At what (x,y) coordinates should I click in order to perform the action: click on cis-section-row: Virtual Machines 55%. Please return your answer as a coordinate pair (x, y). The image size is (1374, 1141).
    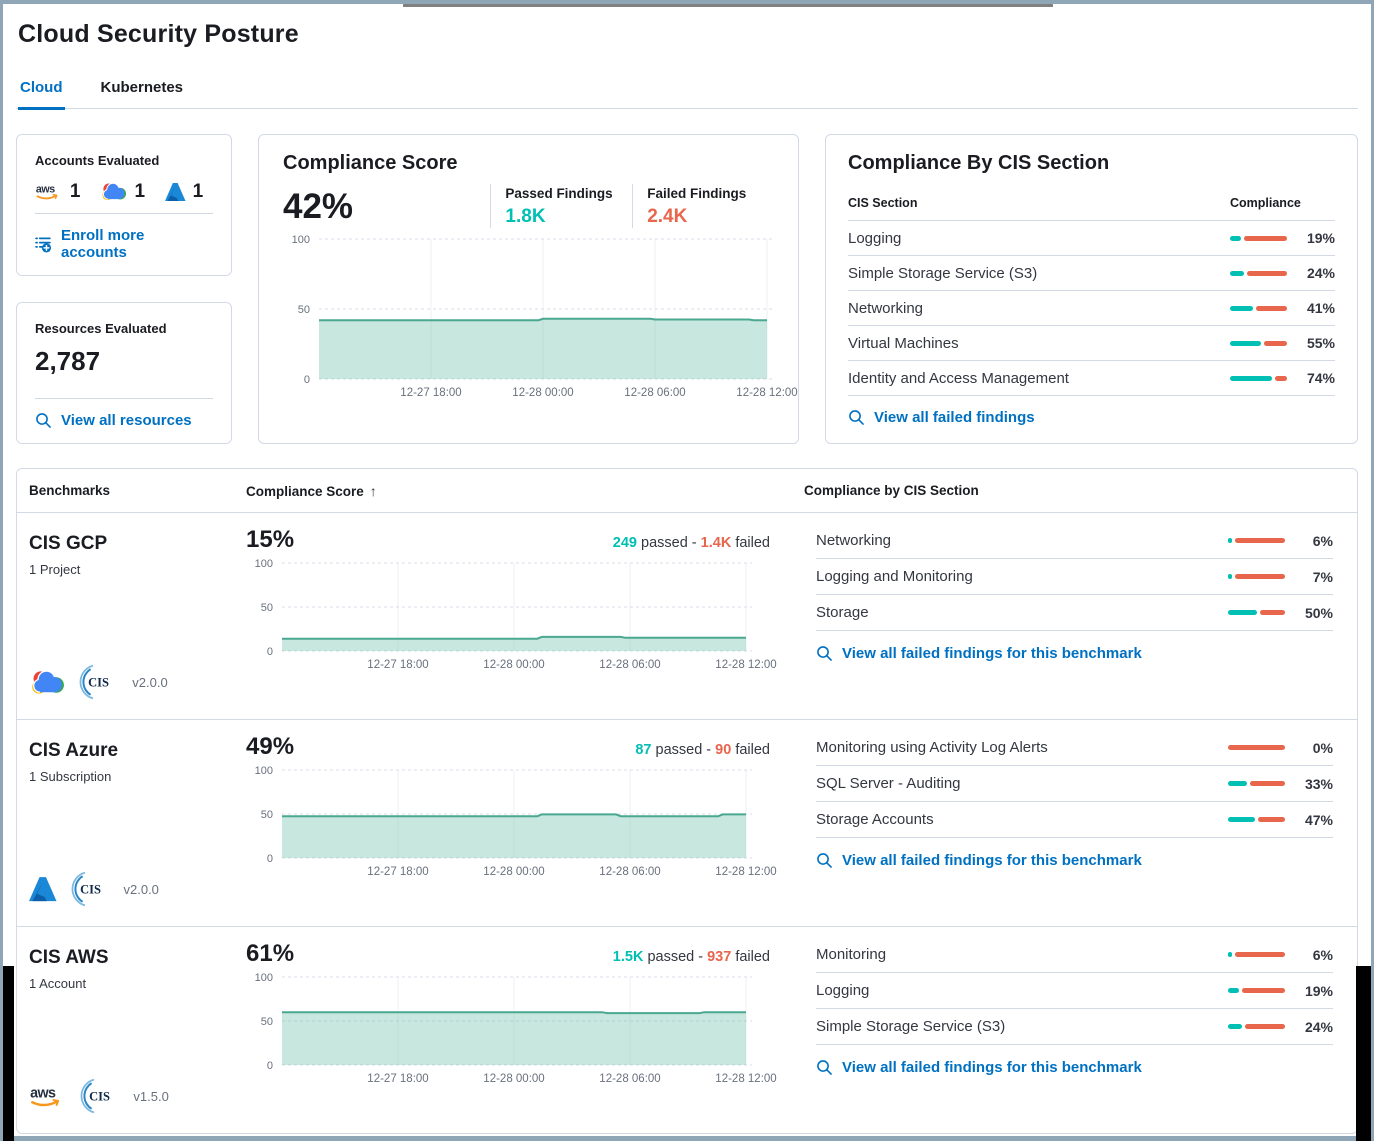
    Looking at the image, I should click on (1091, 343).